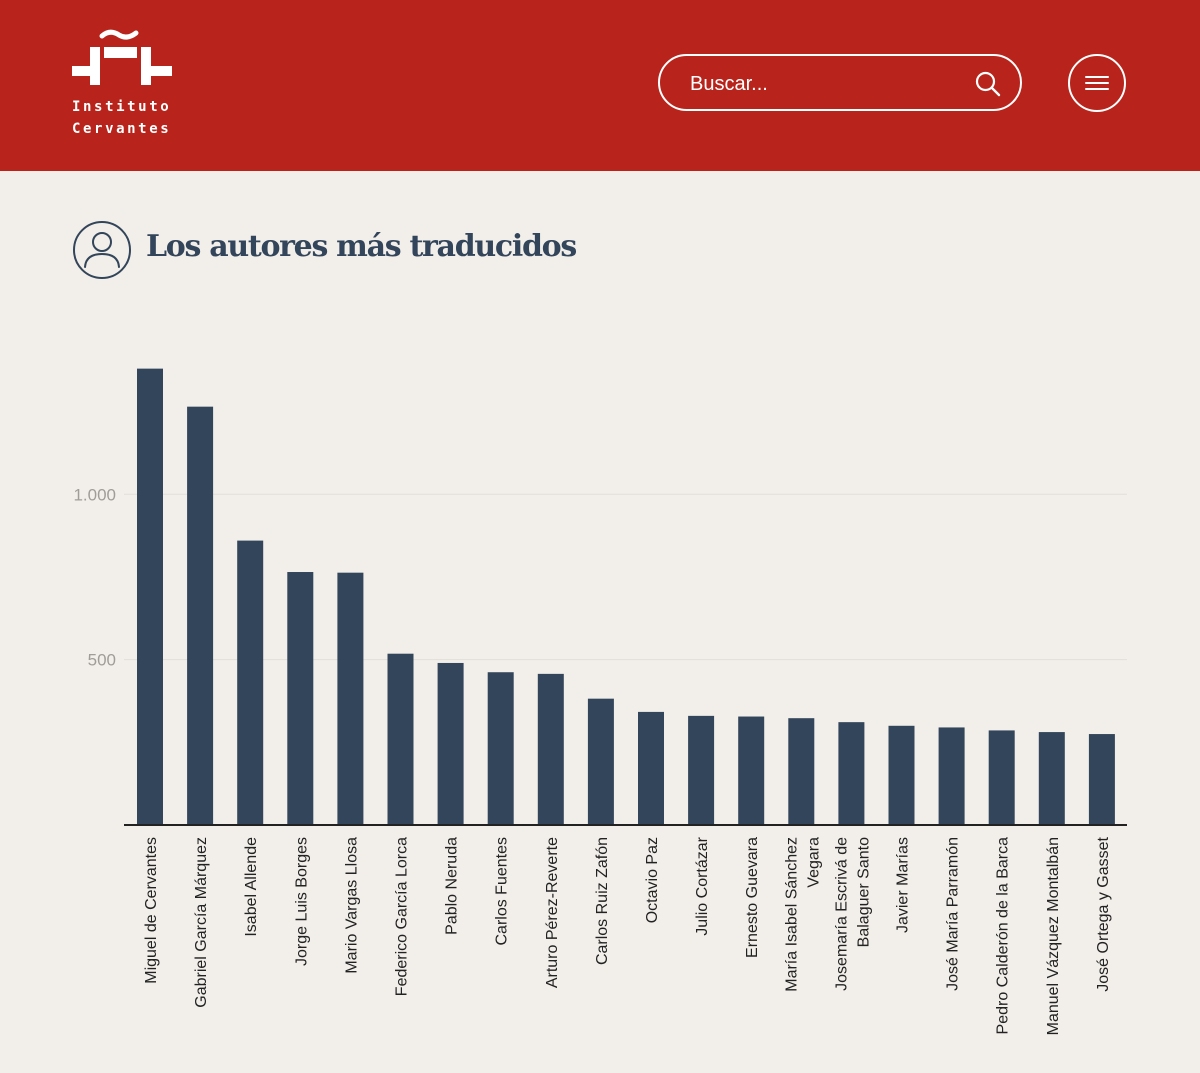 This screenshot has height=1073, width=1200. Describe the element at coordinates (1053, 936) in the screenshot. I see `category-label-18: Manuel Vázquez Montalbán` at that location.